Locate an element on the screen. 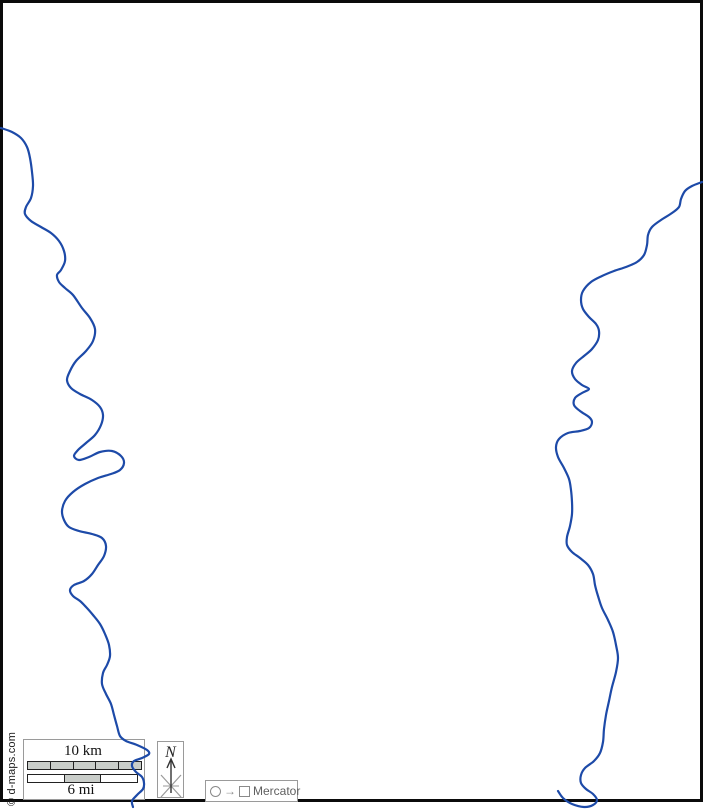 This screenshot has height=810, width=713. flat-map-square-icon is located at coordinates (244, 791).